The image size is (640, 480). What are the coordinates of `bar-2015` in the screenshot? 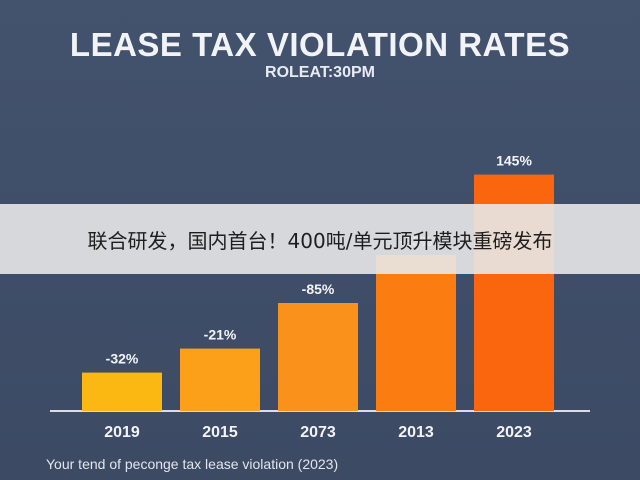 It's located at (220, 379).